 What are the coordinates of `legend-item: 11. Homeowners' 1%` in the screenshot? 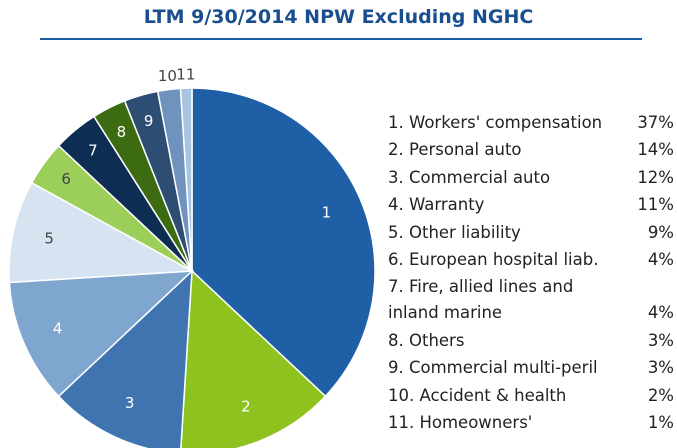 It's located at (531, 423).